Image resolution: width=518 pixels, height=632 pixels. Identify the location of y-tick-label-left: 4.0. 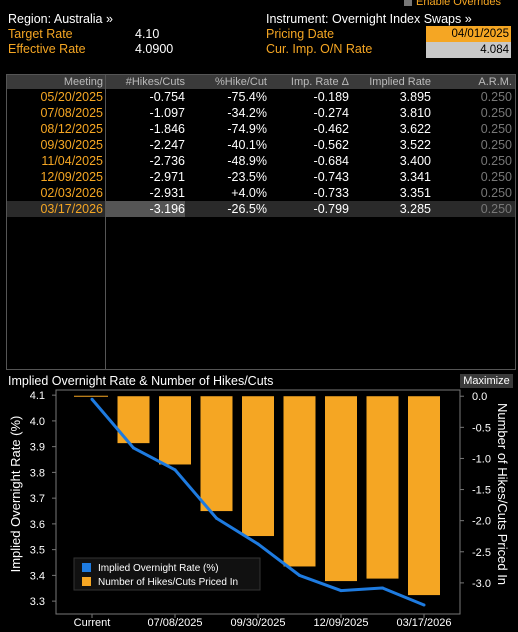
(37, 422).